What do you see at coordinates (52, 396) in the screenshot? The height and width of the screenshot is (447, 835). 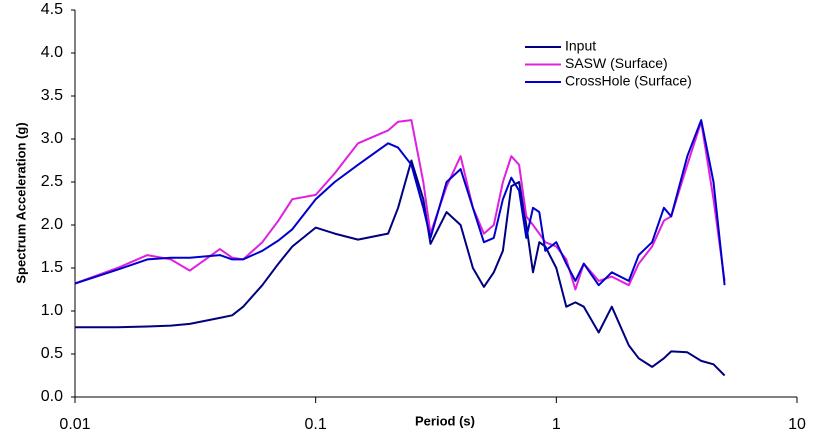 I see `y-tick-label: 0.0` at bounding box center [52, 396].